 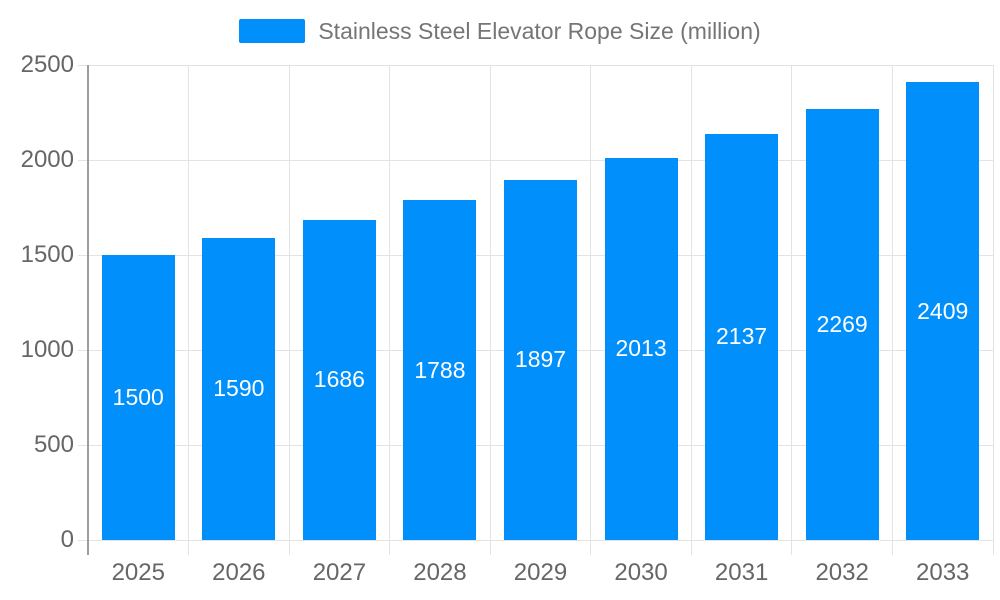 What do you see at coordinates (943, 572) in the screenshot?
I see `x-axis-label: 2033` at bounding box center [943, 572].